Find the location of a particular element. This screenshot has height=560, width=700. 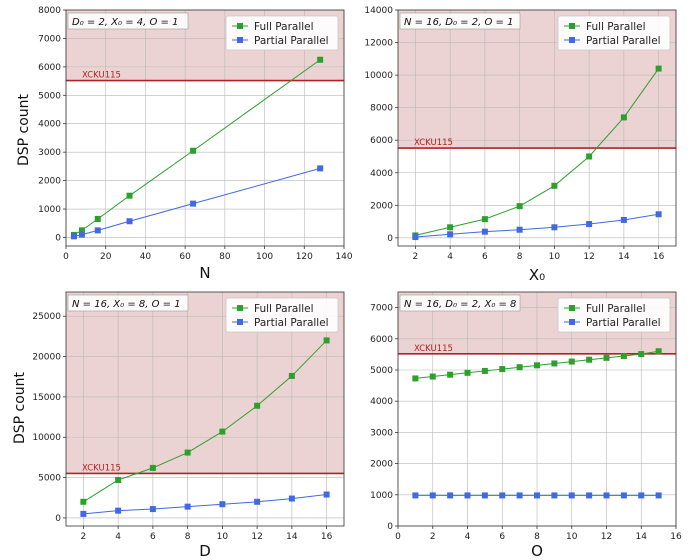

panel-b-y-tick-label: 0 is located at coordinates (390, 239).